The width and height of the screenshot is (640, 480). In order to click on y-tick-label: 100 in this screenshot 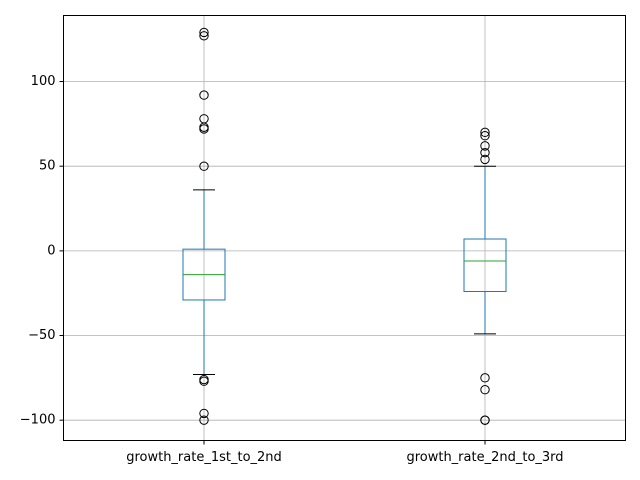, I will do `click(43, 81)`.